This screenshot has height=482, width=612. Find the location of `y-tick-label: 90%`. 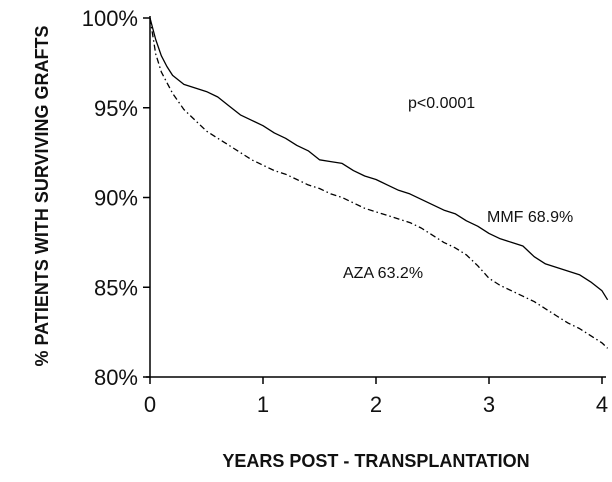

y-tick-label: 90% is located at coordinates (116, 198).